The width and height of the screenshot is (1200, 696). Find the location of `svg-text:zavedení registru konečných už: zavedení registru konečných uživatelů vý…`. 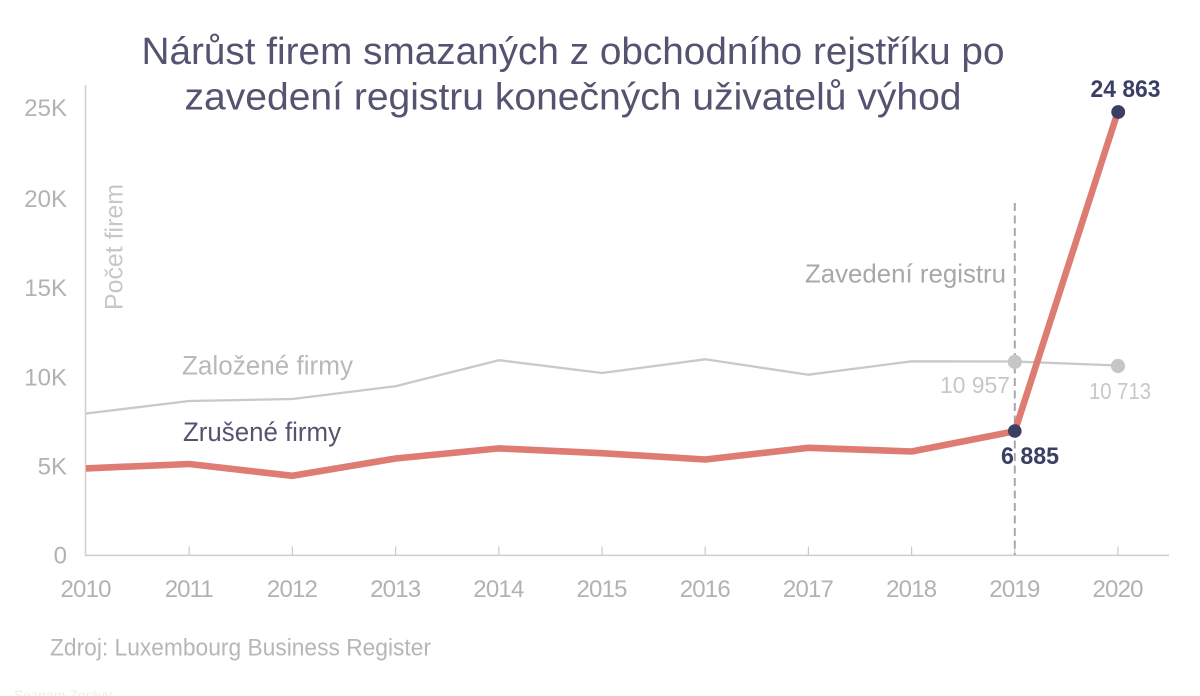

svg-text:zavedení registru konečných už: zavedení registru konečných uživatelů vý… is located at coordinates (573, 98).